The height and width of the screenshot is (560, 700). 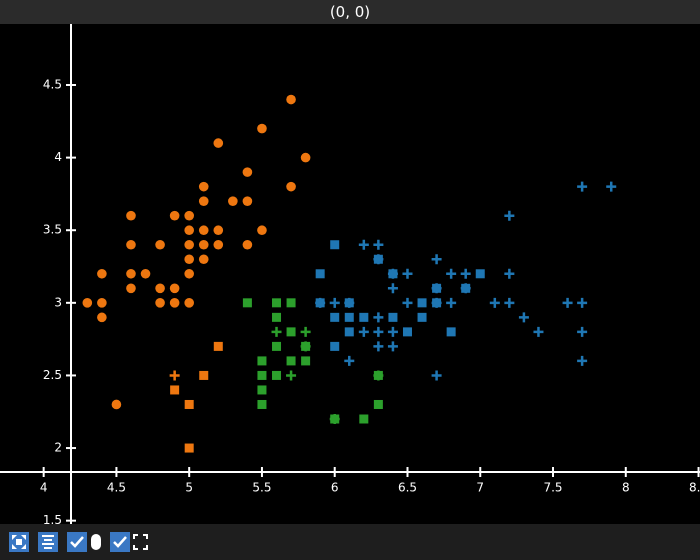 What do you see at coordinates (694, 488) in the screenshot?
I see `x-tick-label: 8.5` at bounding box center [694, 488].